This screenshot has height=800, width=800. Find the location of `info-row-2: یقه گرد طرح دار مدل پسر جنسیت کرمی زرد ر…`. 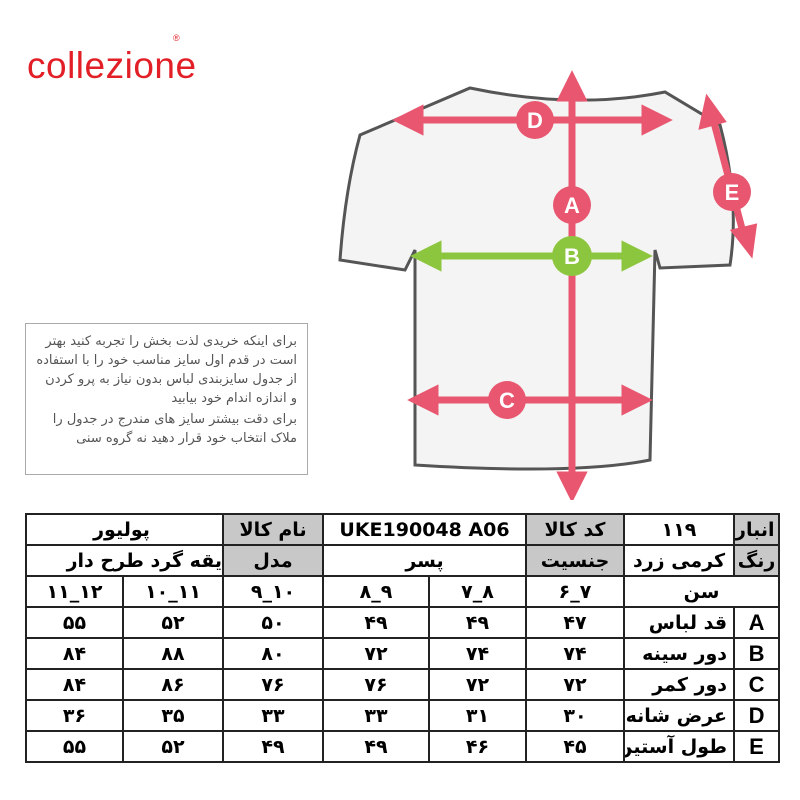

info-row-2: یقه گرد طرح دار مدل پسر جنسیت کرمی زرد ر… is located at coordinates (402, 560).